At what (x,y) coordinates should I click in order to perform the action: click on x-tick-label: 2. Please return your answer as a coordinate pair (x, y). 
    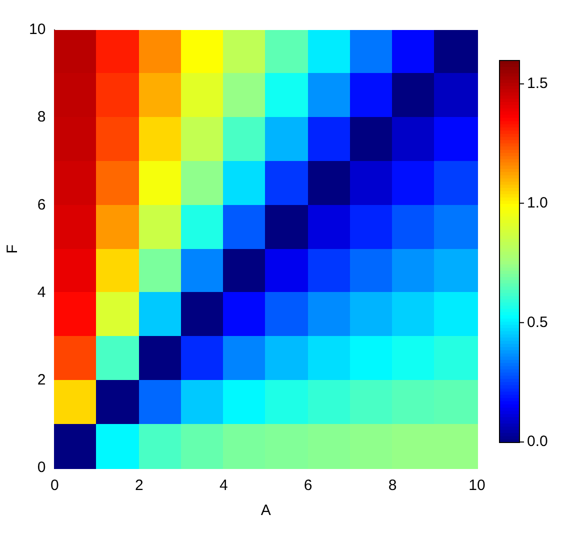
    Looking at the image, I should click on (139, 485).